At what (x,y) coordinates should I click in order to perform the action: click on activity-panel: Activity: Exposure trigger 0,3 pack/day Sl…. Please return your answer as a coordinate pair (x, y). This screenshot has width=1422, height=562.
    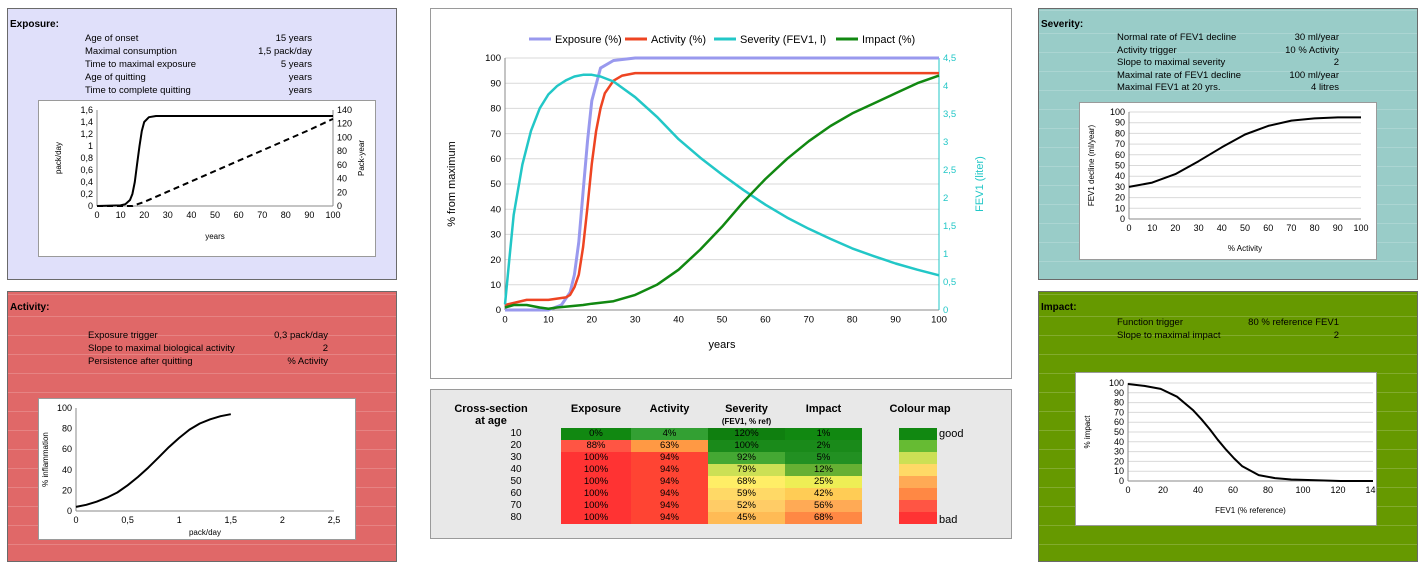
    Looking at the image, I should click on (202, 426).